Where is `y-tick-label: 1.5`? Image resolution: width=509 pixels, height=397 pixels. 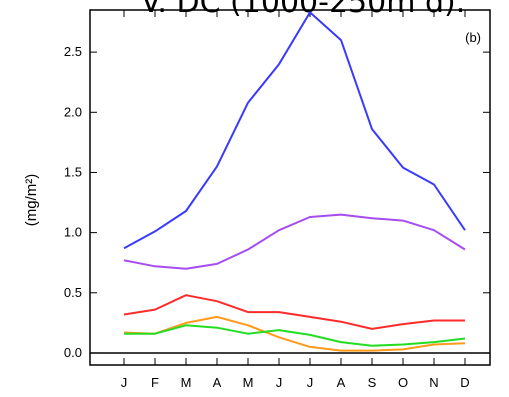
y-tick-label: 1.5 is located at coordinates (73, 171).